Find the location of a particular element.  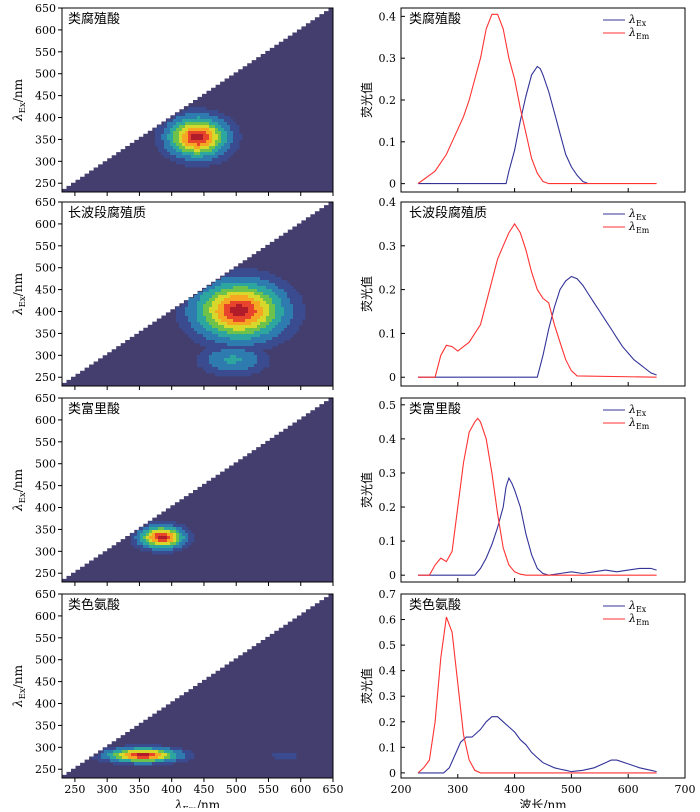

eem-panel-title: 类色氨酸 is located at coordinates (94, 605).